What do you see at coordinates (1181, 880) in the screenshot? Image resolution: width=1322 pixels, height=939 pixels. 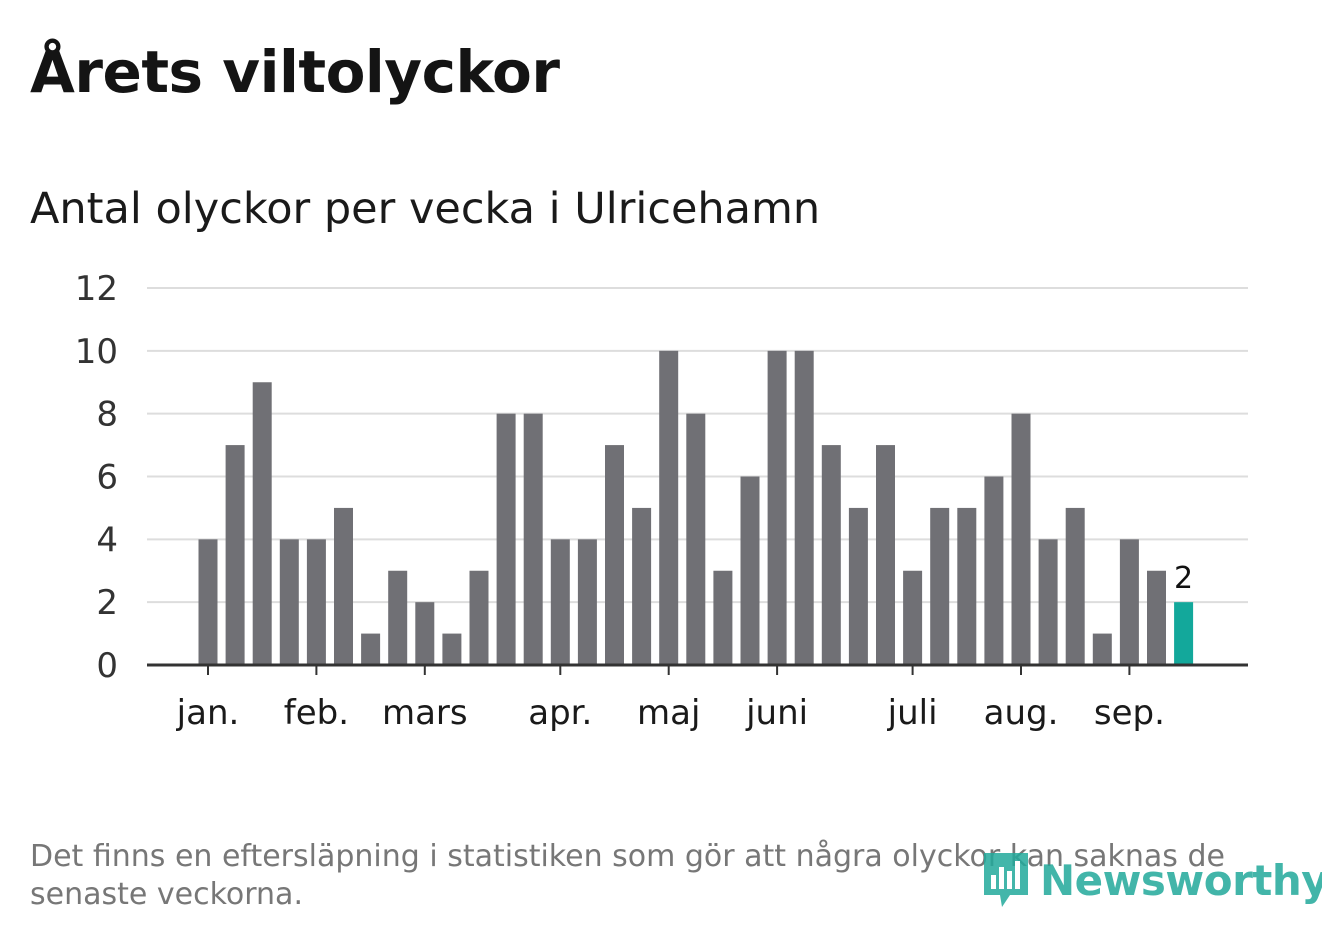 I see `logo-text: Newsworthy` at bounding box center [1181, 880].